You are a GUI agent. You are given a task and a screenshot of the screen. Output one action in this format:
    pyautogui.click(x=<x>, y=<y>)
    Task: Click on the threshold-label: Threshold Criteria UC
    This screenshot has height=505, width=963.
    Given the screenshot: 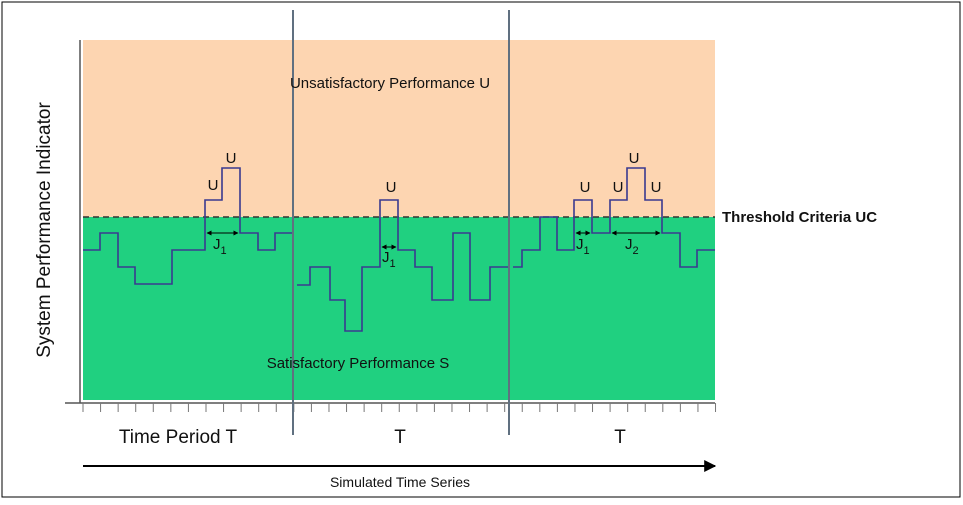 What is the action you would take?
    pyautogui.click(x=799, y=217)
    